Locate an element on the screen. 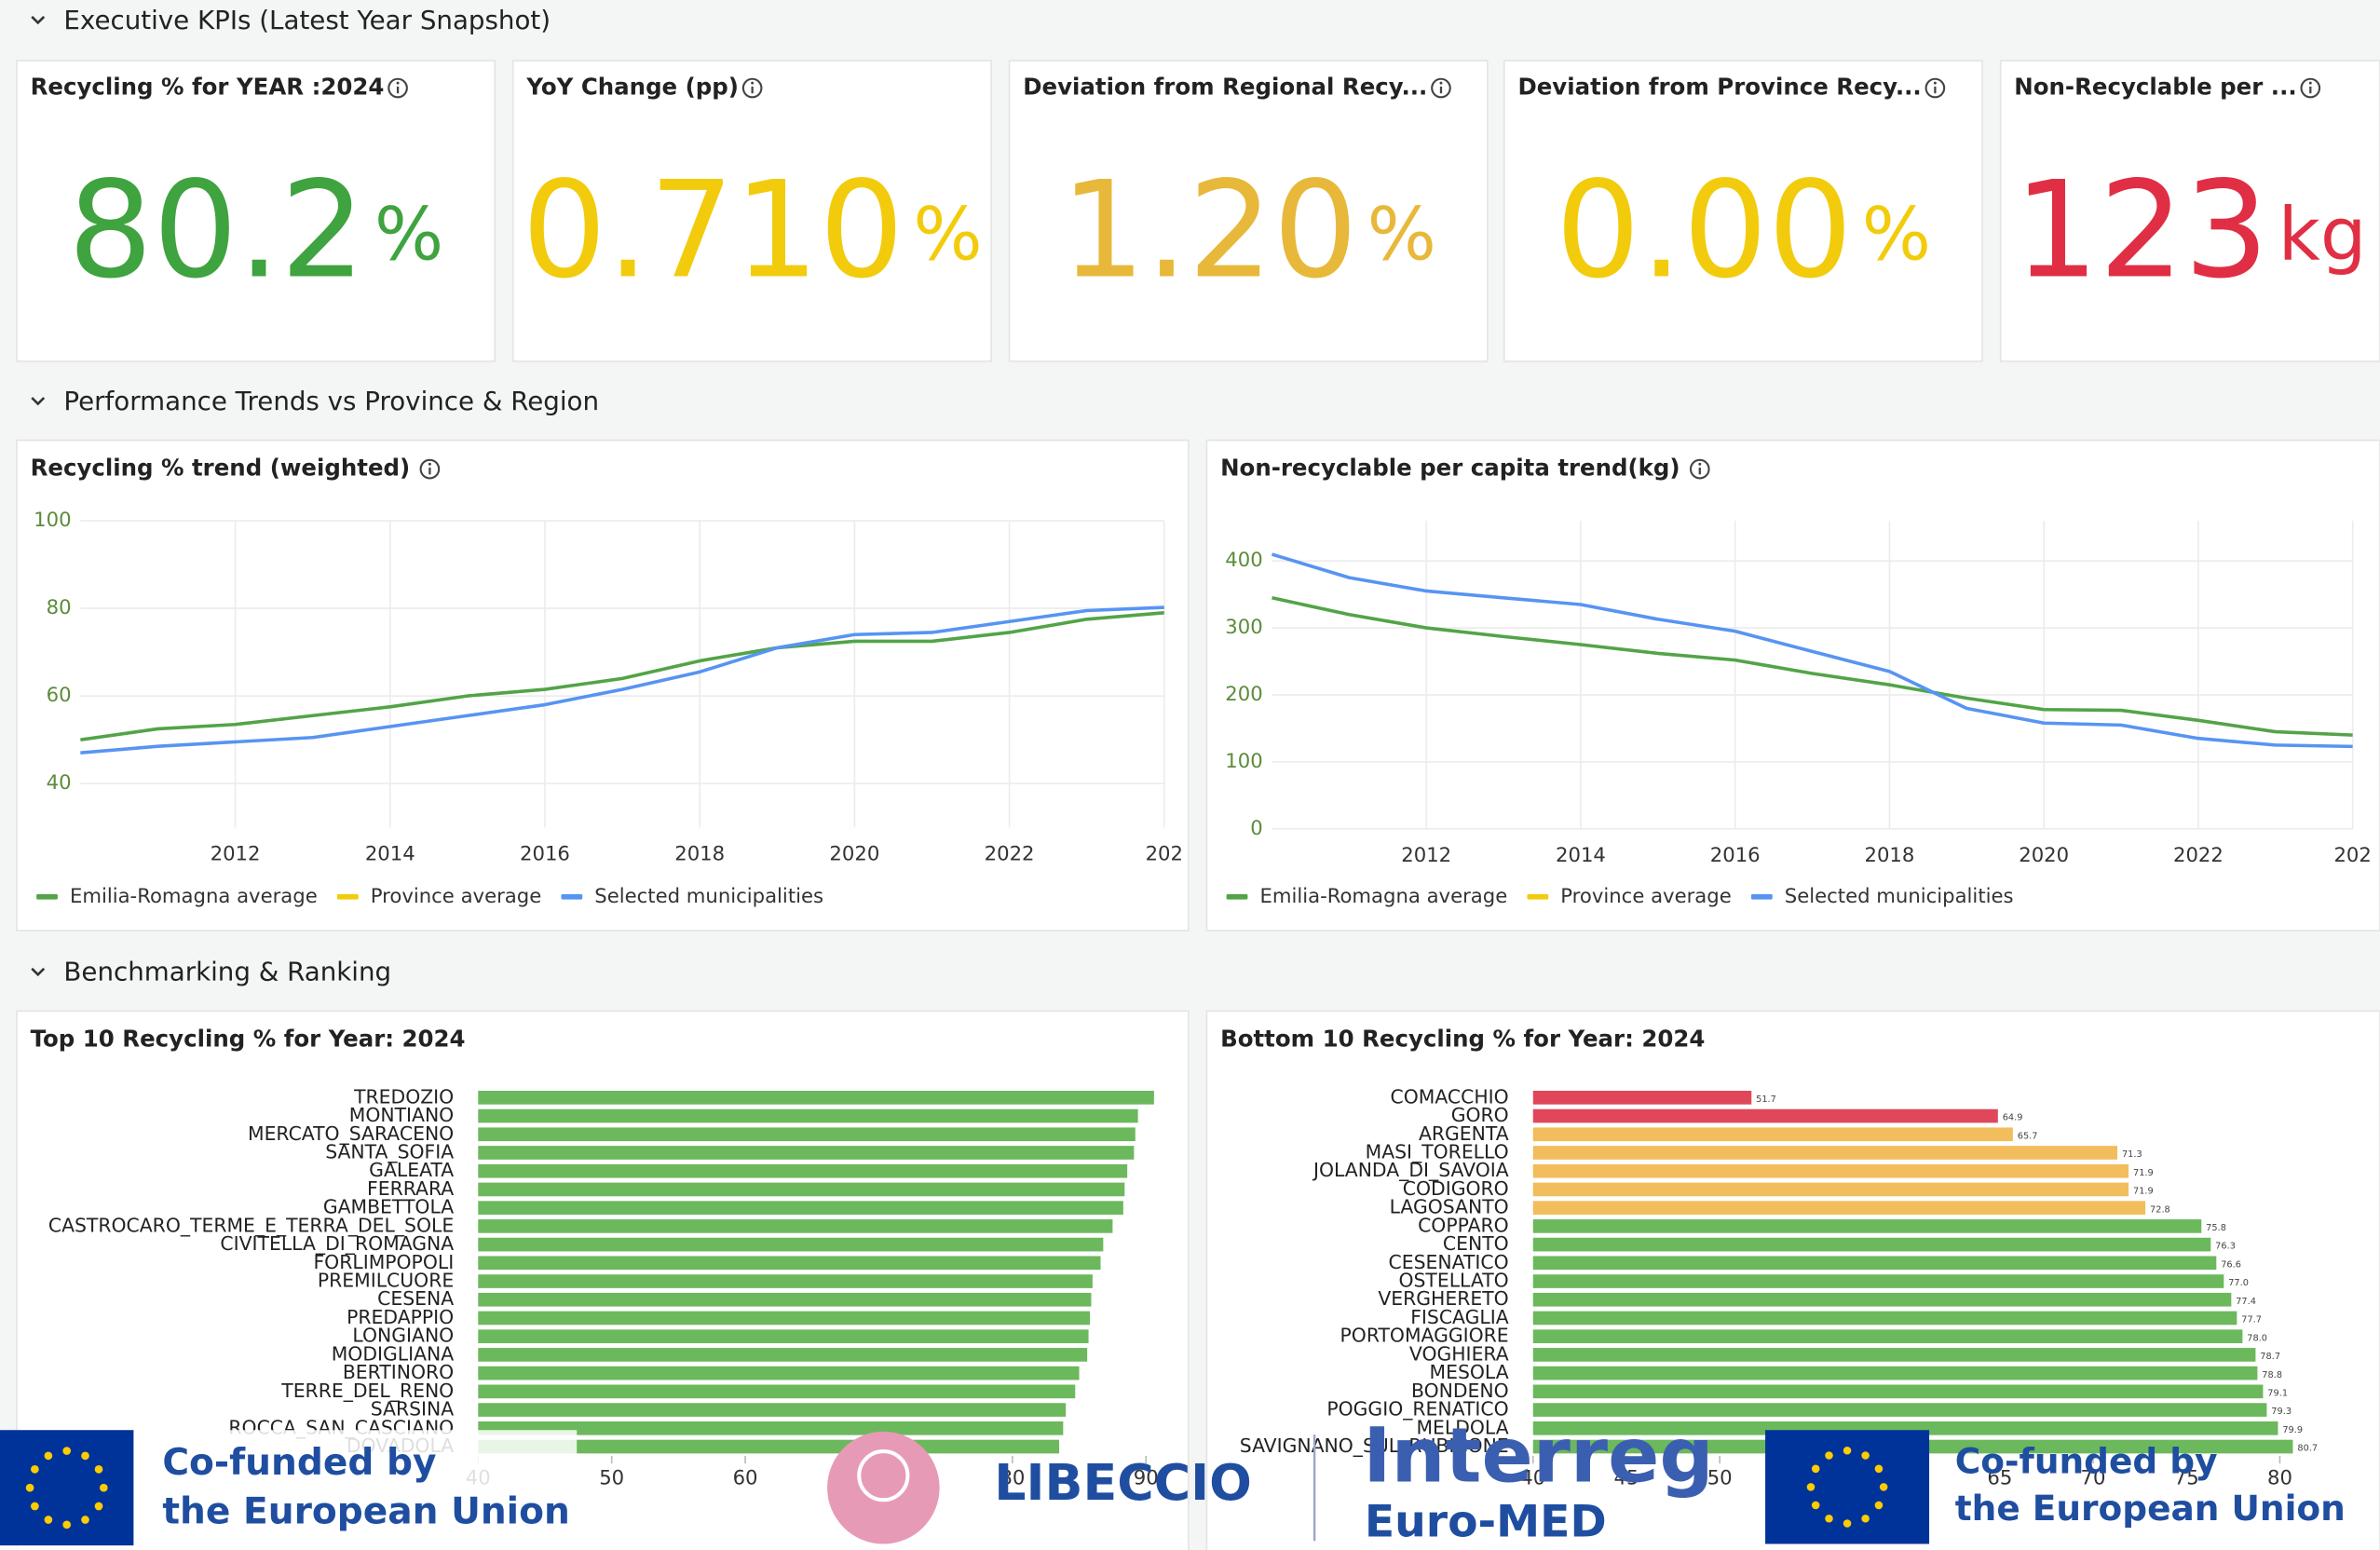 This screenshot has height=1550, width=2380. category-label: MELDOLA is located at coordinates (1462, 1427).